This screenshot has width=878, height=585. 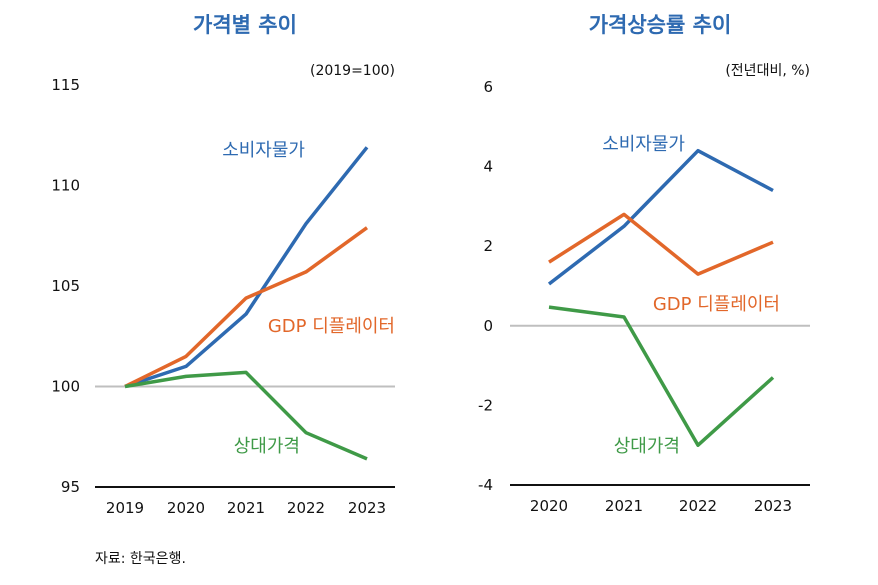 I want to click on y-tick-label: -2, so click(x=485, y=405).